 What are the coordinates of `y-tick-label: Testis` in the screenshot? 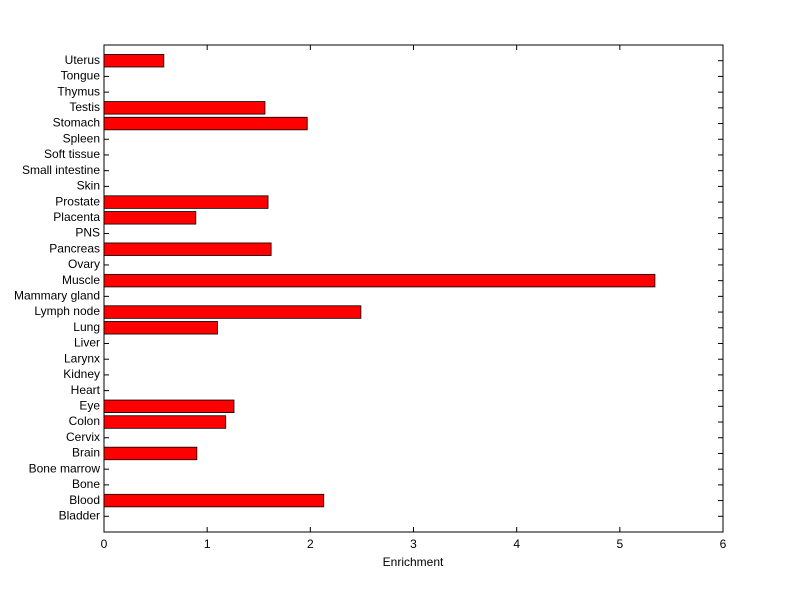 It's located at (84, 107).